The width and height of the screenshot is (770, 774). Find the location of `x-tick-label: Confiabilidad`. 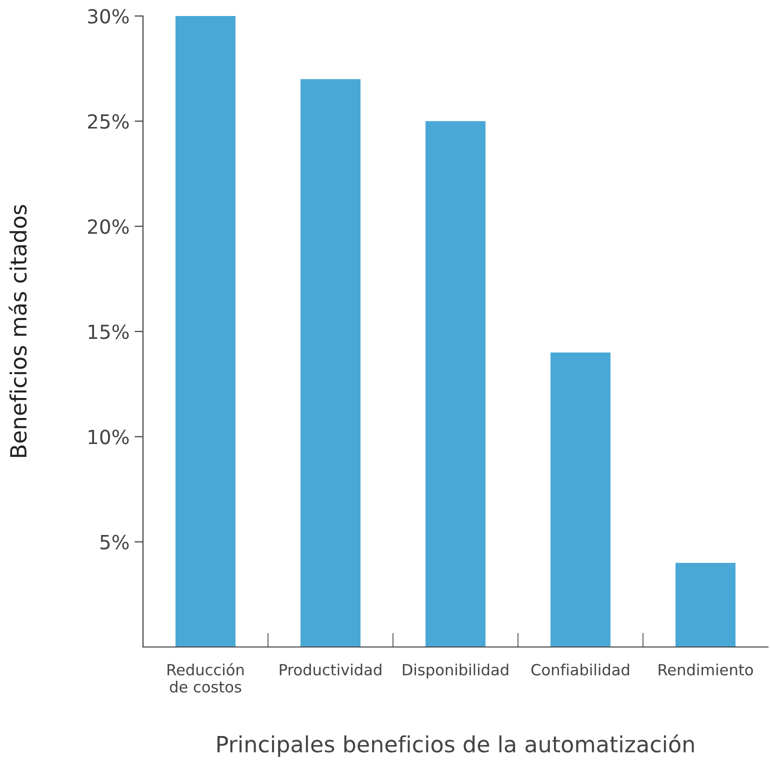

x-tick-label: Confiabilidad is located at coordinates (580, 670).